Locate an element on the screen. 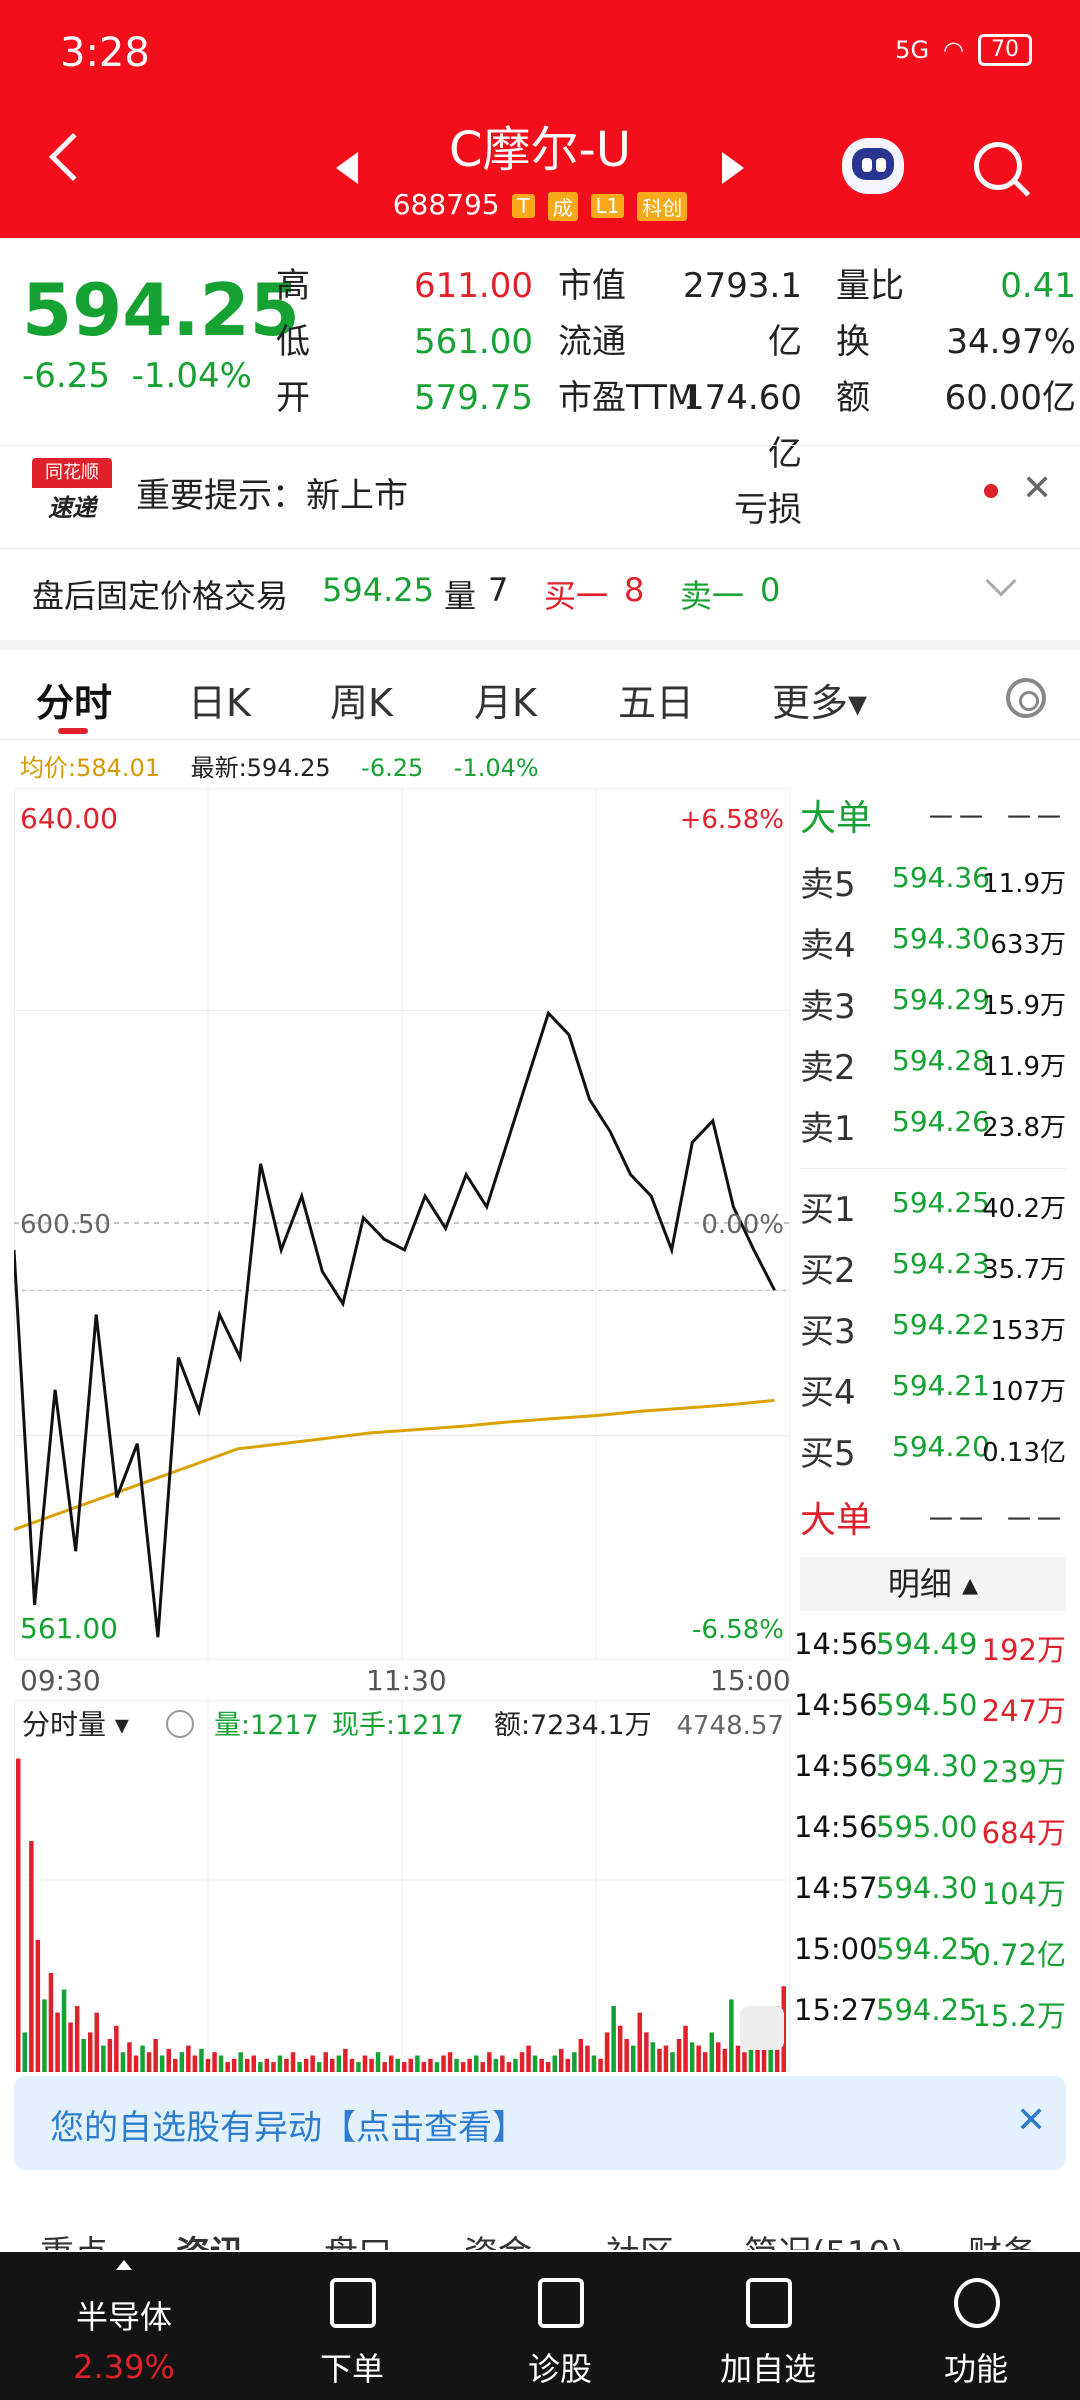 The height and width of the screenshot is (2400, 1080). tab-more: 更多▾ is located at coordinates (820, 703).